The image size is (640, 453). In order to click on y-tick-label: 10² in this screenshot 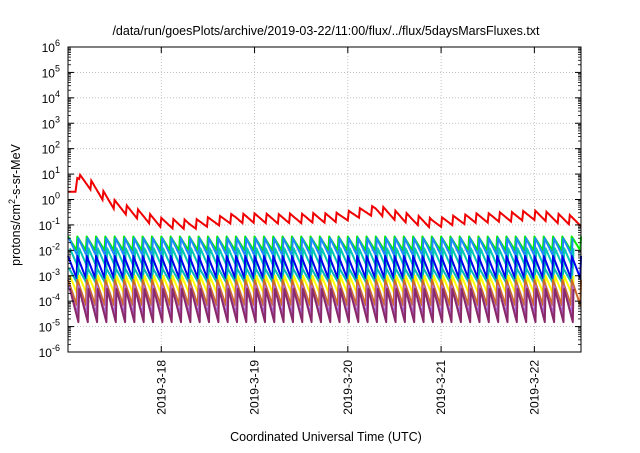, I will do `click(51, 148)`.